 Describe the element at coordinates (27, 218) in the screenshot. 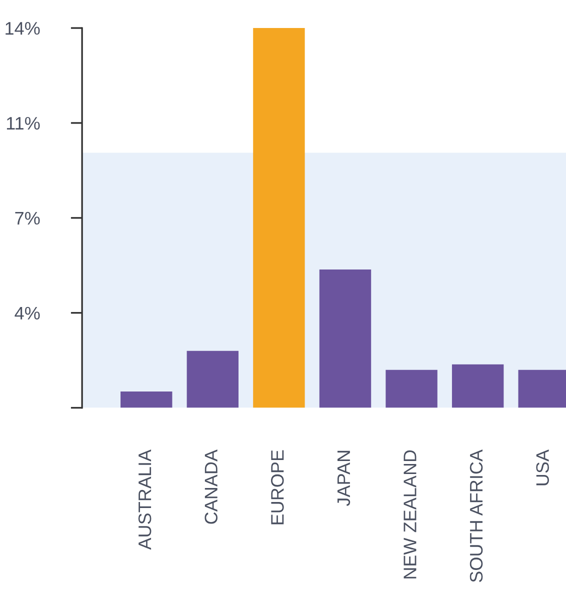

I see `y-tick-label: 7%` at that location.